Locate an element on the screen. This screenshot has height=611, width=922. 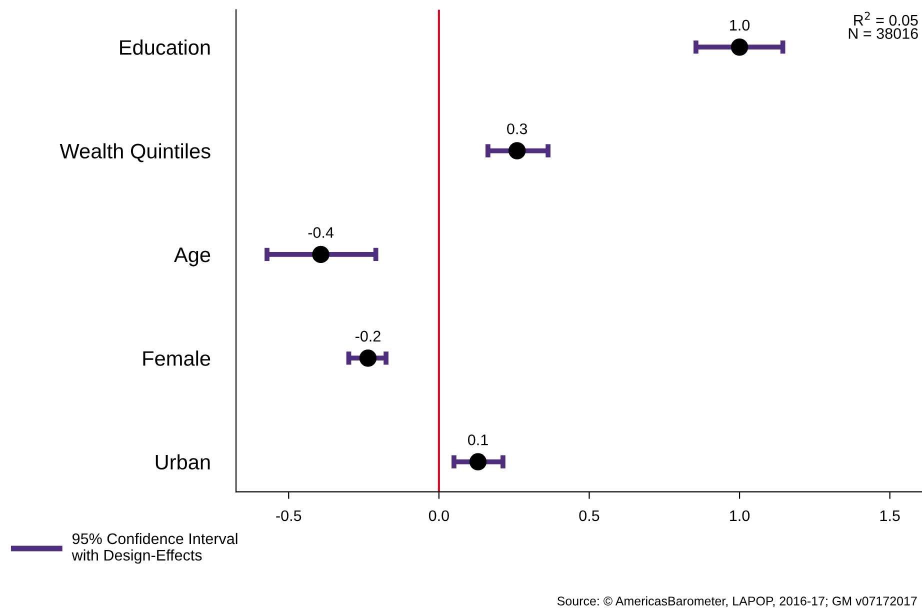
x-tick-label: 1.5 is located at coordinates (890, 516).